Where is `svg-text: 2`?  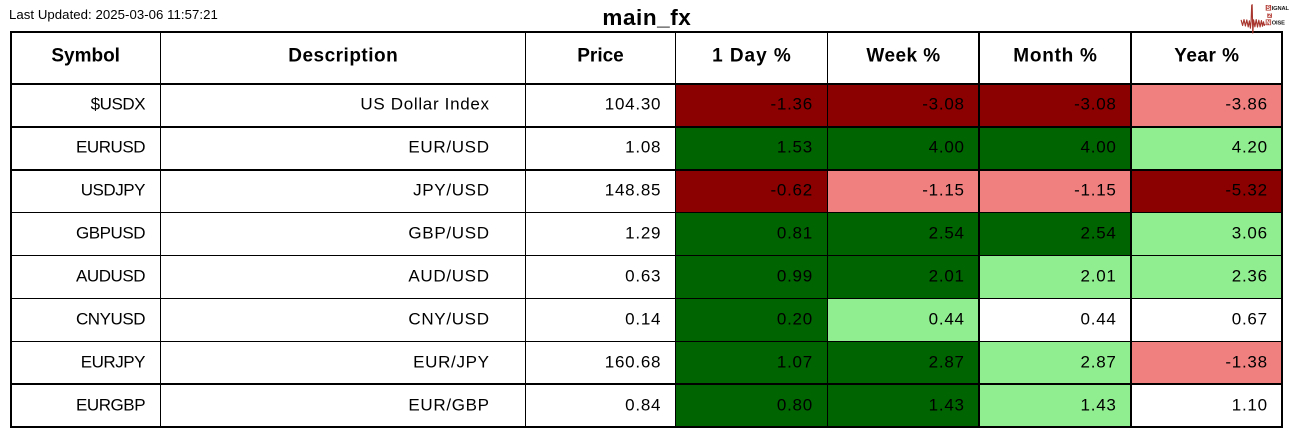 svg-text: 2 is located at coordinates (1269, 16).